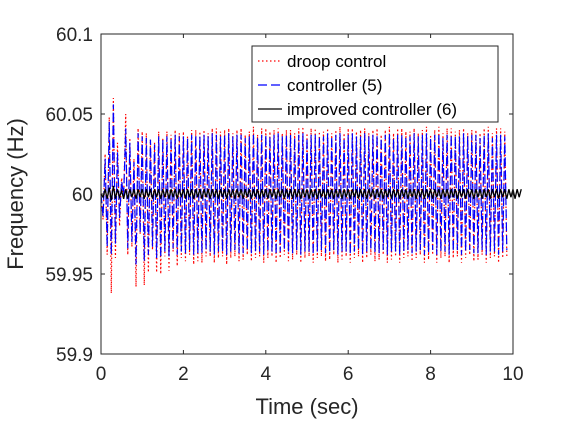  What do you see at coordinates (101, 374) in the screenshot?
I see `x-tick-label: 0` at bounding box center [101, 374].